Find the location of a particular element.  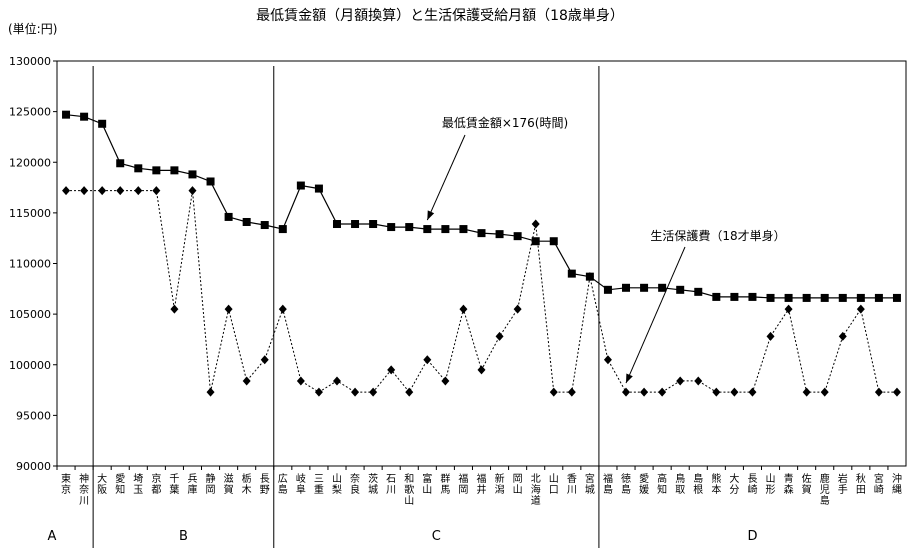

x-tick-label: 京 is located at coordinates (156, 478).